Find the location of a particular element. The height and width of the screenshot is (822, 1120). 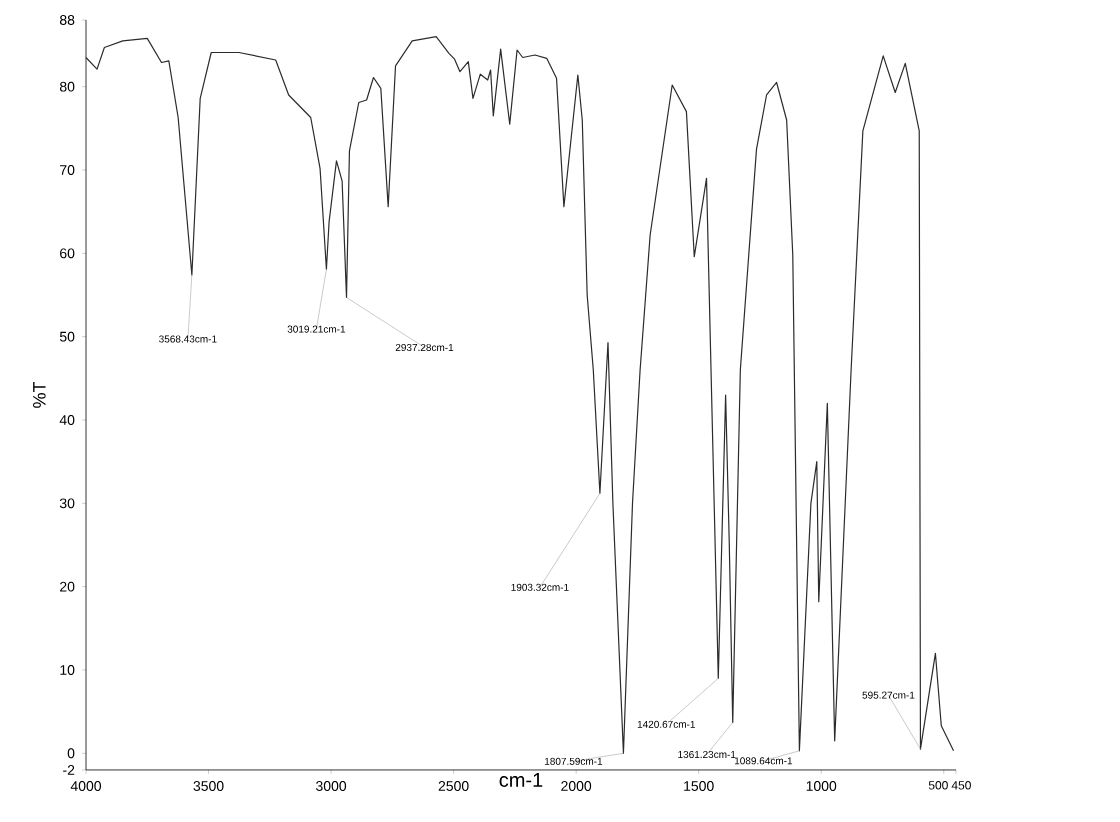

y-axis-title: %T is located at coordinates (39, 394).